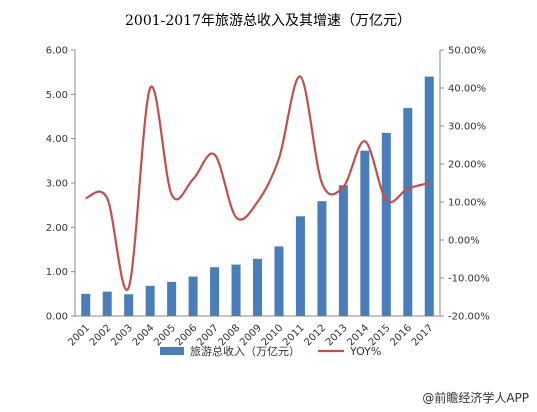 The image size is (537, 412). I want to click on legend-label-bar: 旅游总收入（万亿元）, so click(245, 351).